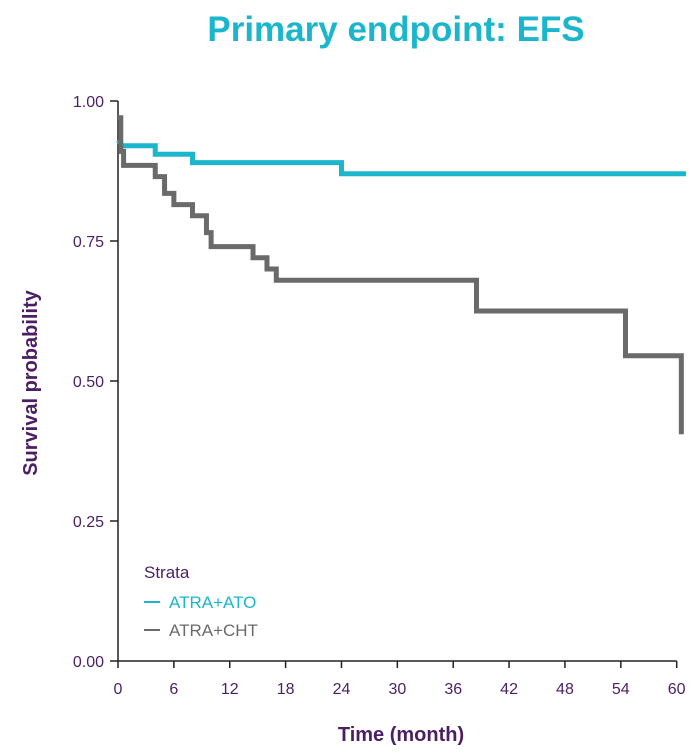 Image resolution: width=693 pixels, height=754 pixels. What do you see at coordinates (395, 29) in the screenshot?
I see `chart-title: Primary endpoint: EFS` at bounding box center [395, 29].